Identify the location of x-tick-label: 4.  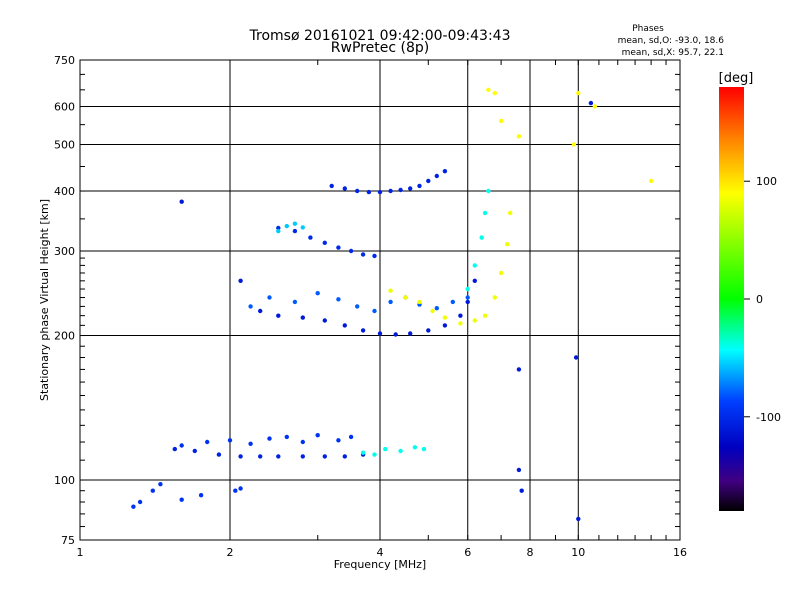
(380, 552).